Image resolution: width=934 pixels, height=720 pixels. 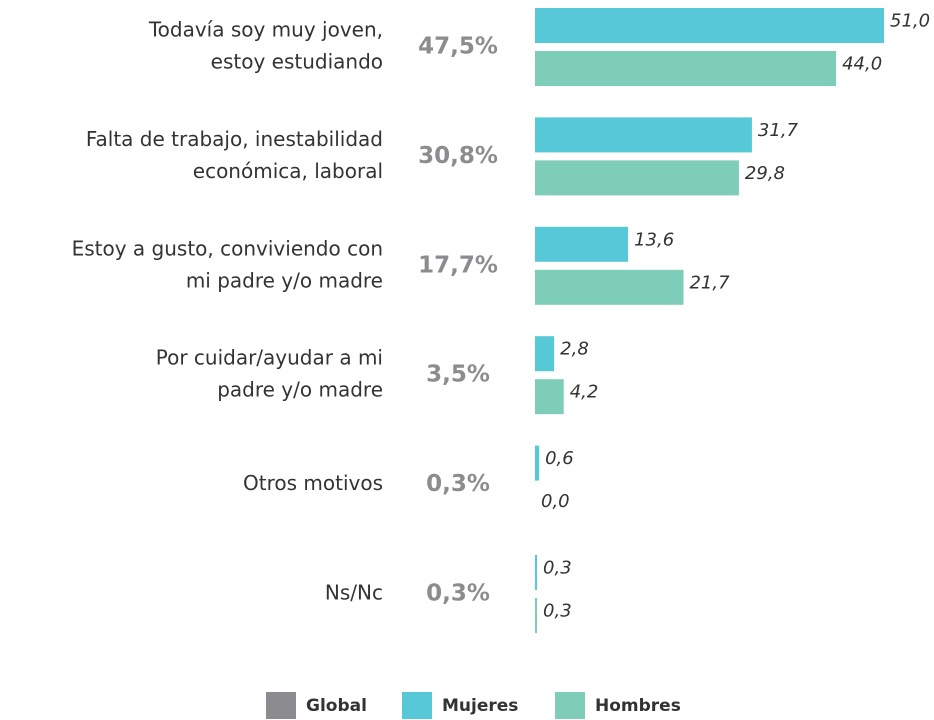 I want to click on value-label: 13,6, so click(x=654, y=239).